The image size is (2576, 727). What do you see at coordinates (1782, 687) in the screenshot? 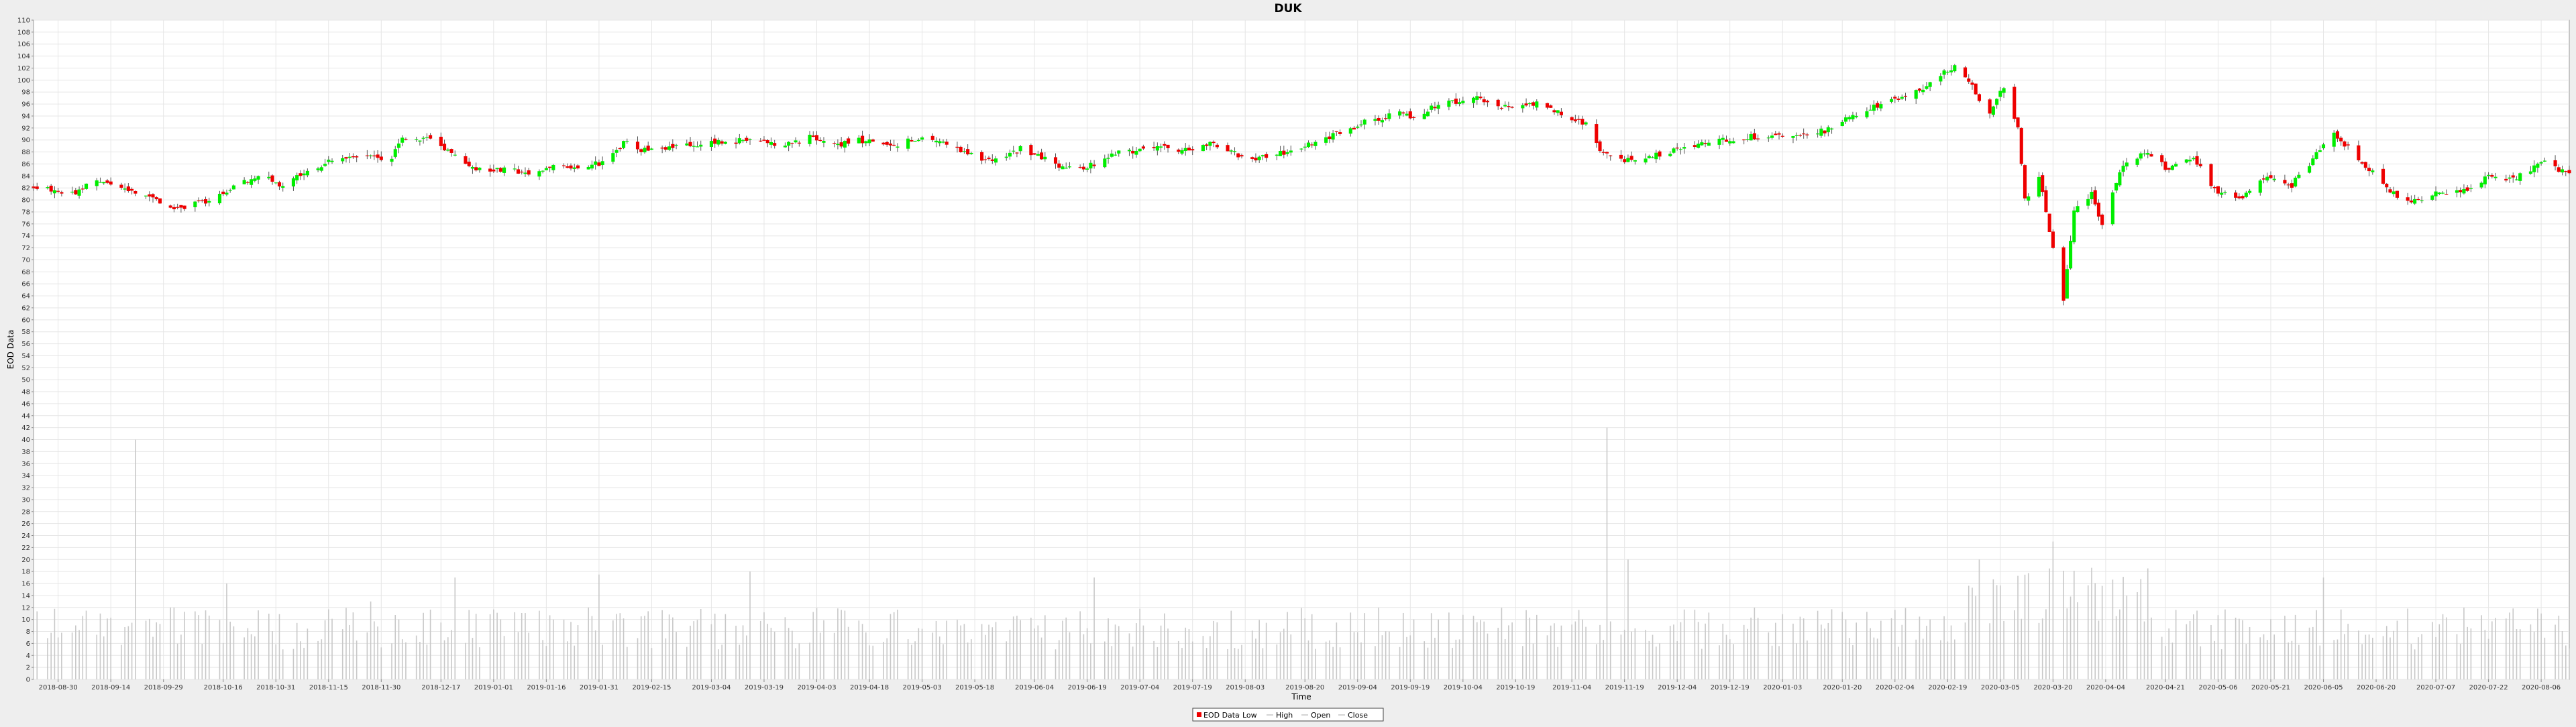
I see `x-tick-label: 2020-01-03` at bounding box center [1782, 687].